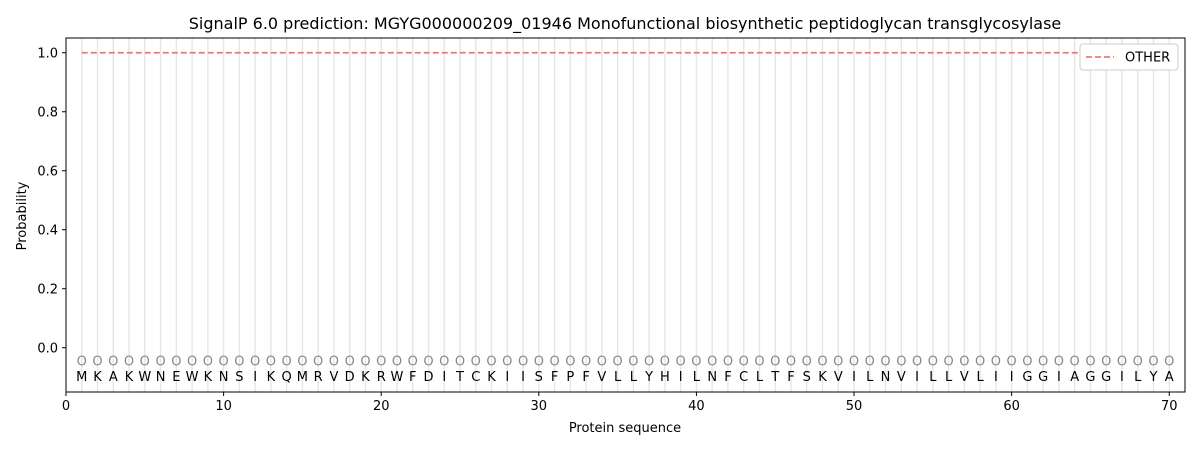 This screenshot has width=1200, height=454. What do you see at coordinates (1169, 406) in the screenshot?
I see `x-tick-label: 70` at bounding box center [1169, 406].